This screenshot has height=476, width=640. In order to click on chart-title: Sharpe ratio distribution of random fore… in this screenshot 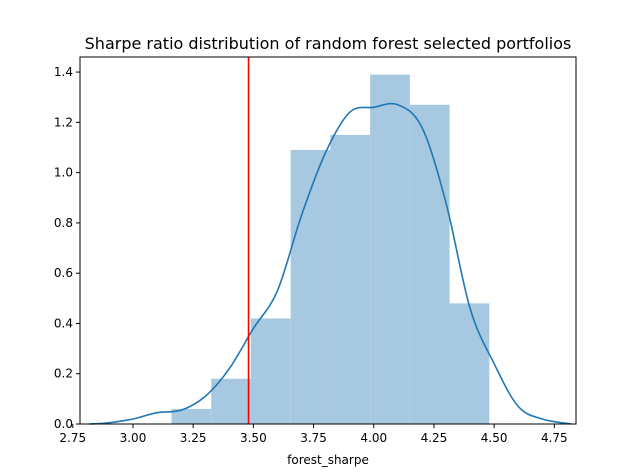, I will do `click(328, 43)`.